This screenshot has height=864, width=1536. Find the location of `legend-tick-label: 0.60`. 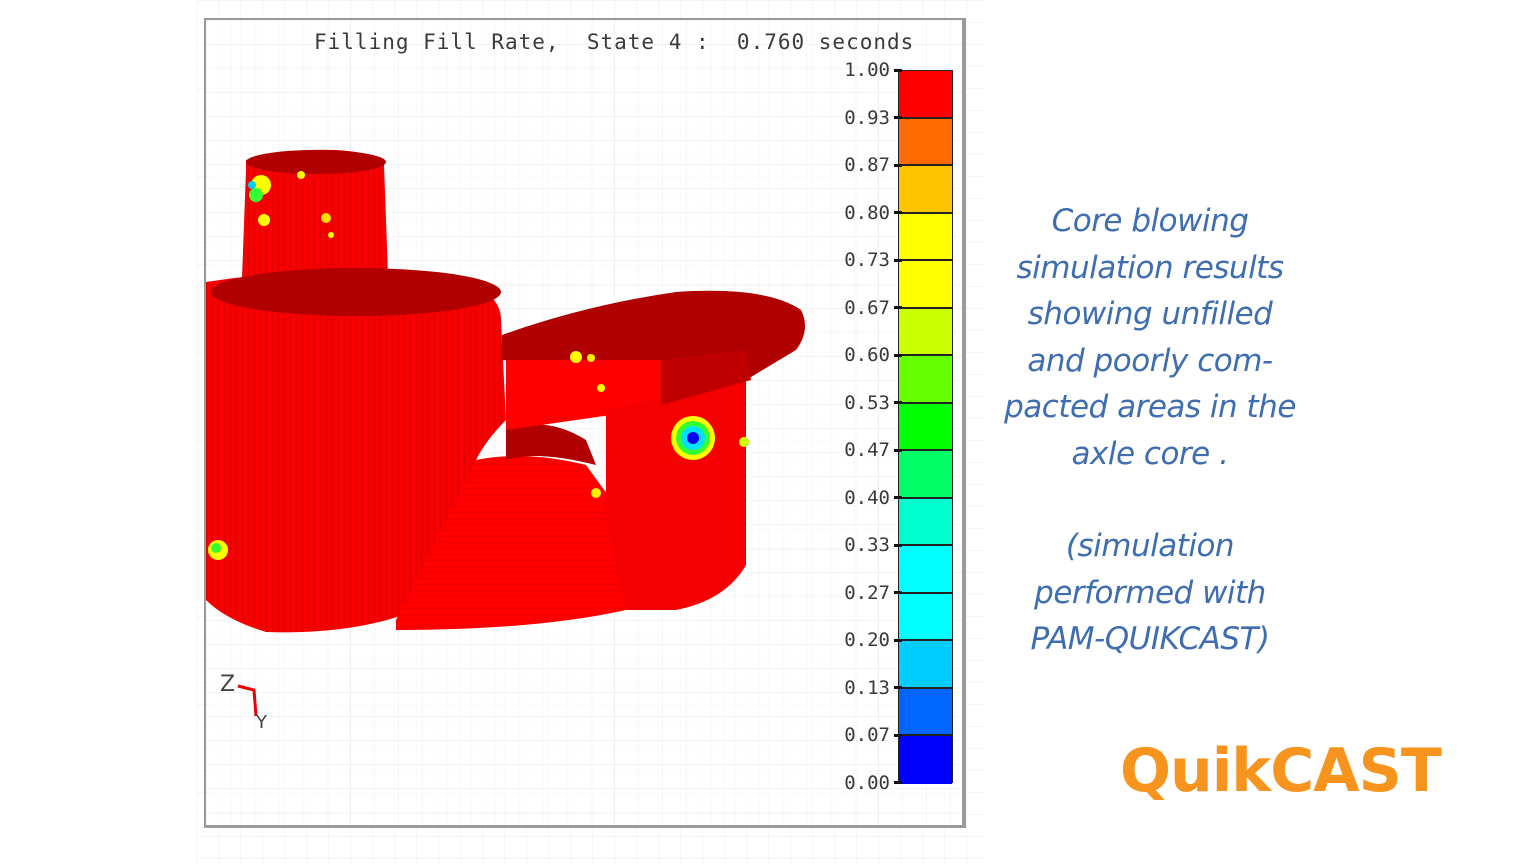

legend-tick-label: 0.60 is located at coordinates (867, 355).